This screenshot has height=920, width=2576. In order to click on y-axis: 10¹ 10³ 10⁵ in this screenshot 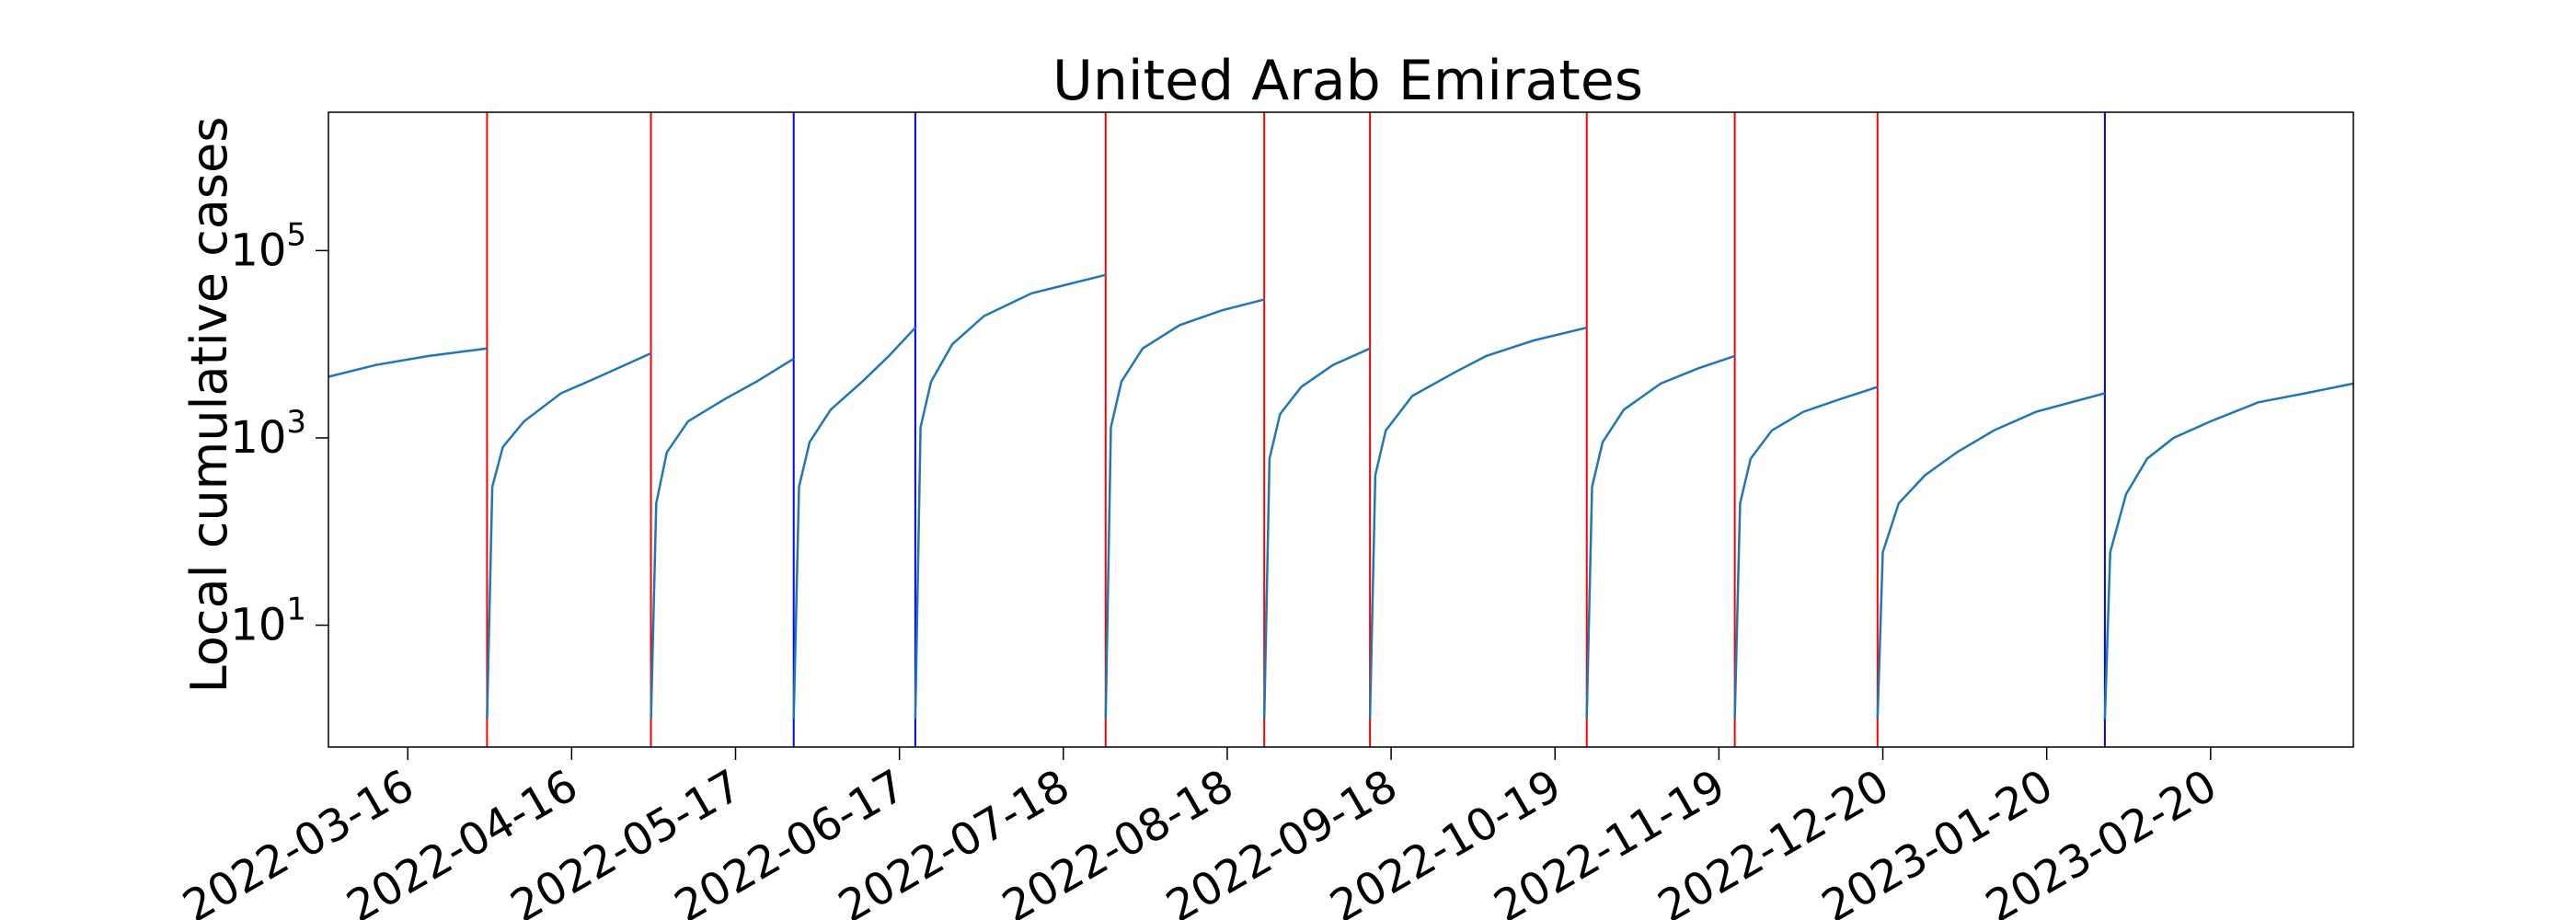, I will do `click(279, 433)`.